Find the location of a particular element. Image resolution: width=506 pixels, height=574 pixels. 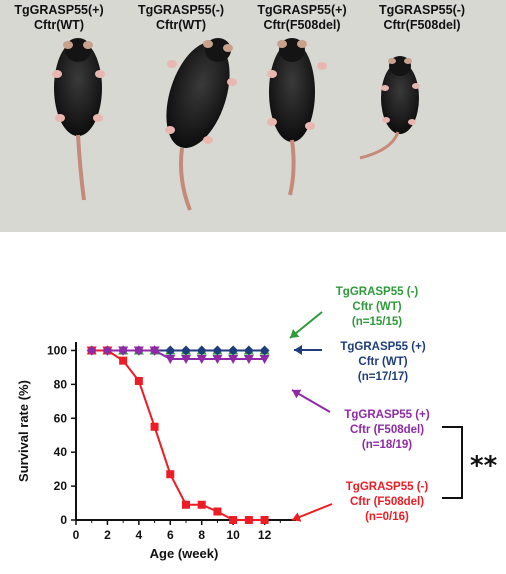

significance-stars: ** is located at coordinates (484, 466).